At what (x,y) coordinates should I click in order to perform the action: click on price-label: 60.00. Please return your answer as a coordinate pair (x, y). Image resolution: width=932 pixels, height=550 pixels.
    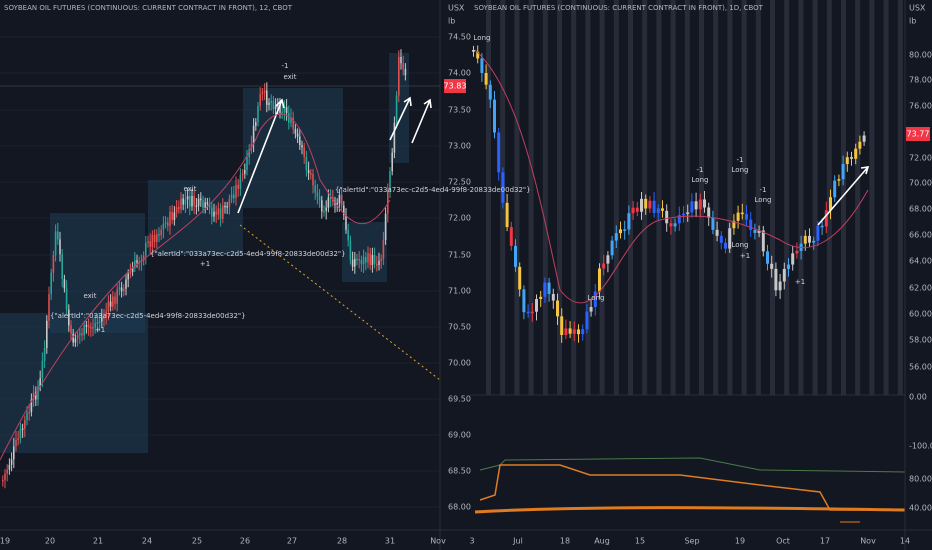
    Looking at the image, I should click on (920, 314).